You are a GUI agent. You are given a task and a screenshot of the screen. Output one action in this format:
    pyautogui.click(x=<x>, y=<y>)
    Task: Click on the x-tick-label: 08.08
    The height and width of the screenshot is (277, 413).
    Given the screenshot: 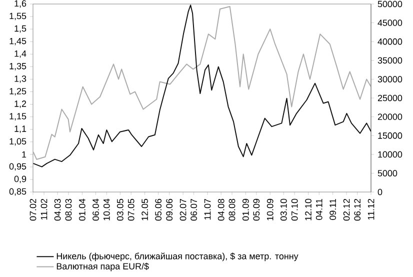 What is the action you would take?
    pyautogui.click(x=232, y=209)
    